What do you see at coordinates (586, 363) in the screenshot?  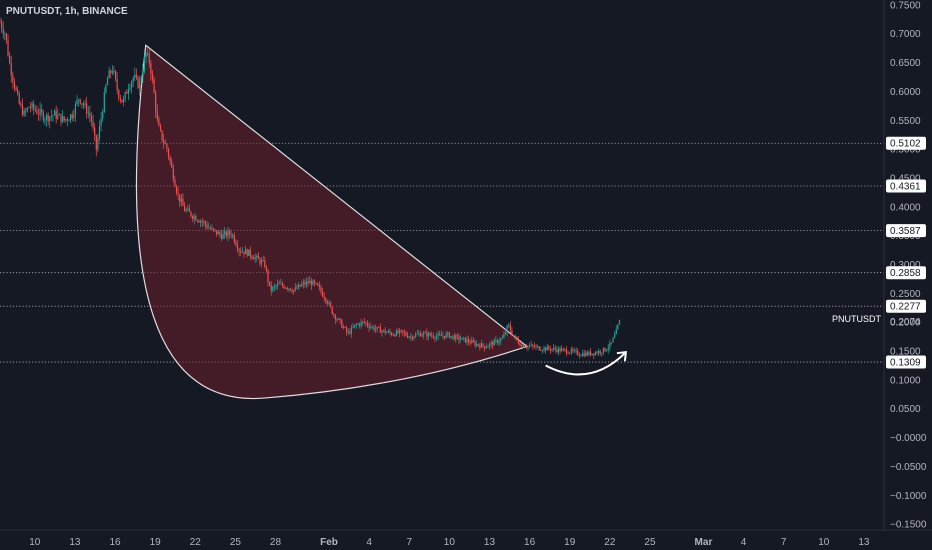 I see `breakout-arrow` at bounding box center [586, 363].